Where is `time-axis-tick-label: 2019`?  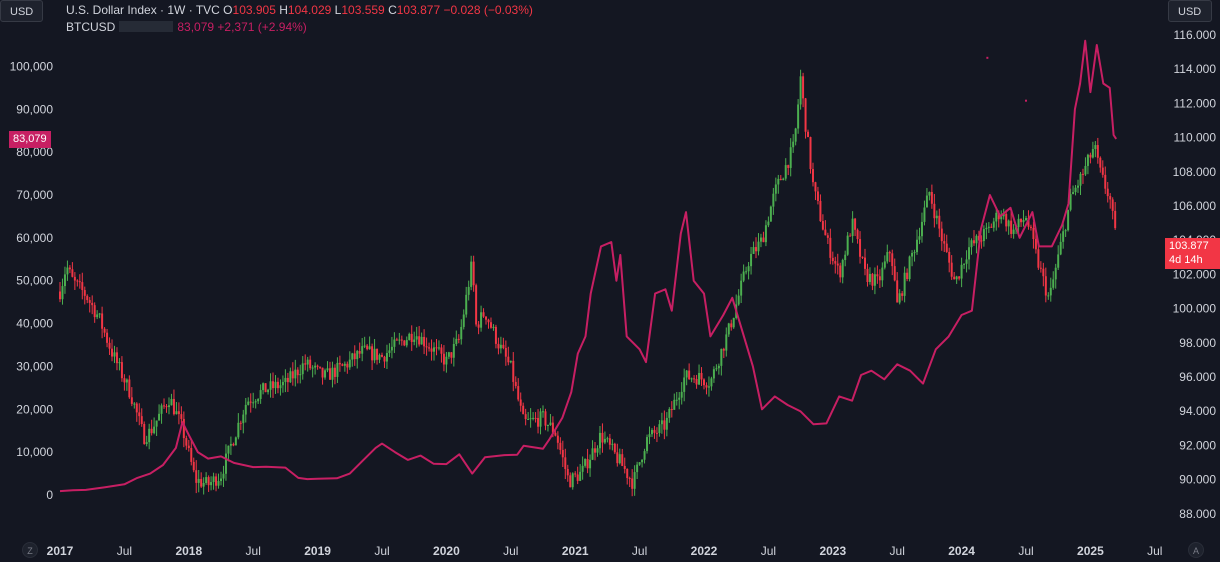 time-axis-tick-label: 2019 is located at coordinates (317, 551).